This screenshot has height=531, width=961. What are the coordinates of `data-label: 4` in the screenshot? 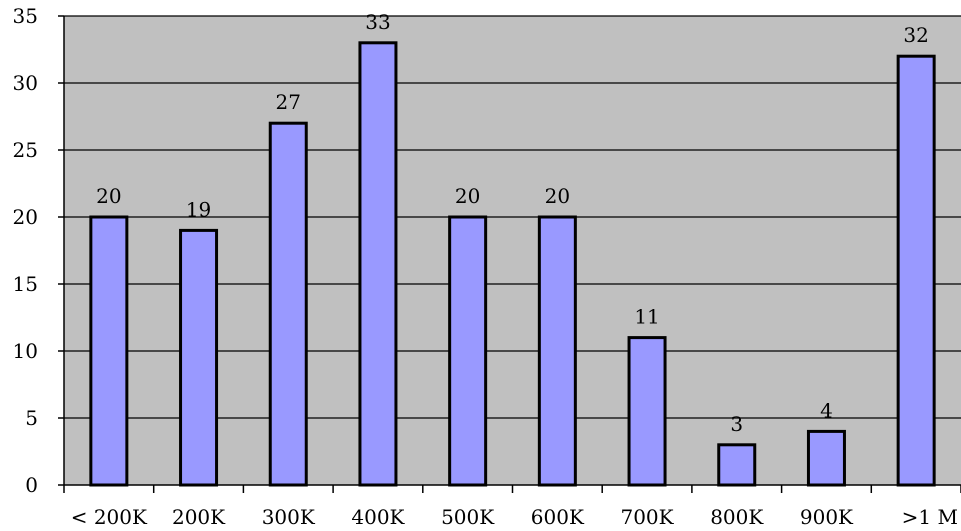 It's located at (826, 410).